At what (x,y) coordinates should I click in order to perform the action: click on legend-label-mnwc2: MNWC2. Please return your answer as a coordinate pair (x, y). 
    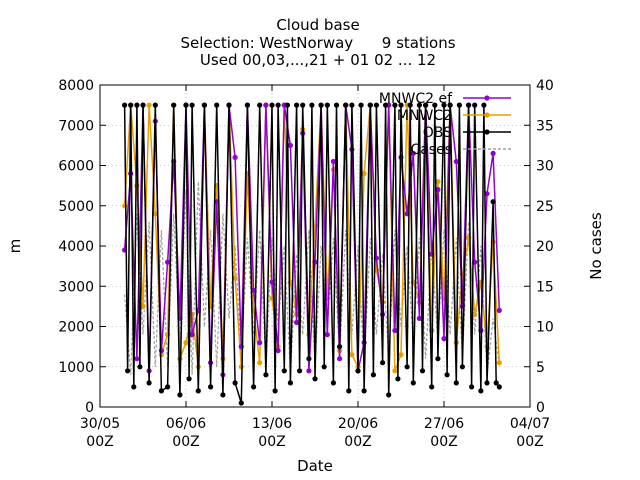
    Looking at the image, I should click on (424, 116).